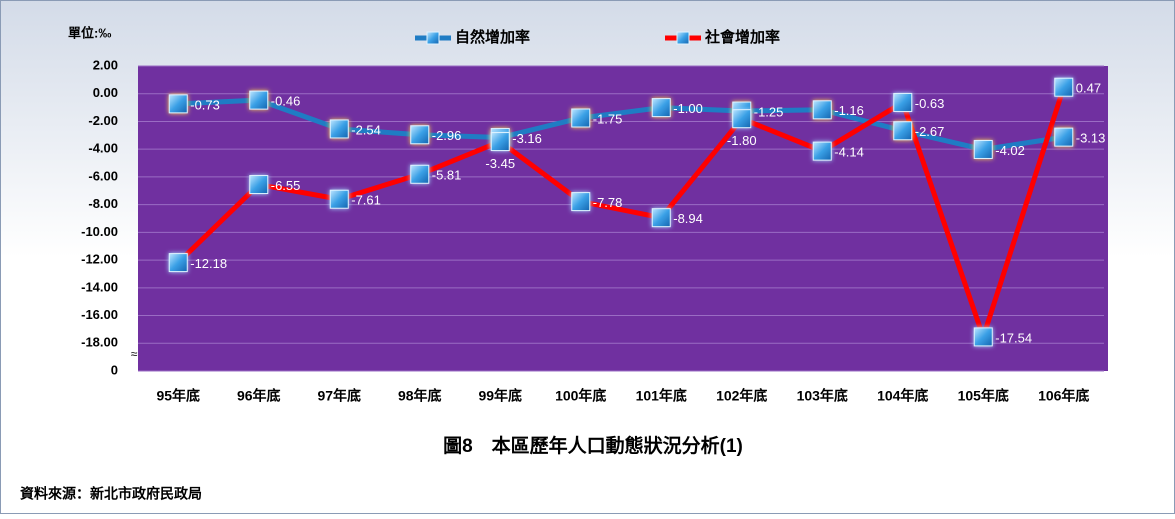 This screenshot has width=1175, height=519. I want to click on legend-label: 自然增加率, so click(492, 37).